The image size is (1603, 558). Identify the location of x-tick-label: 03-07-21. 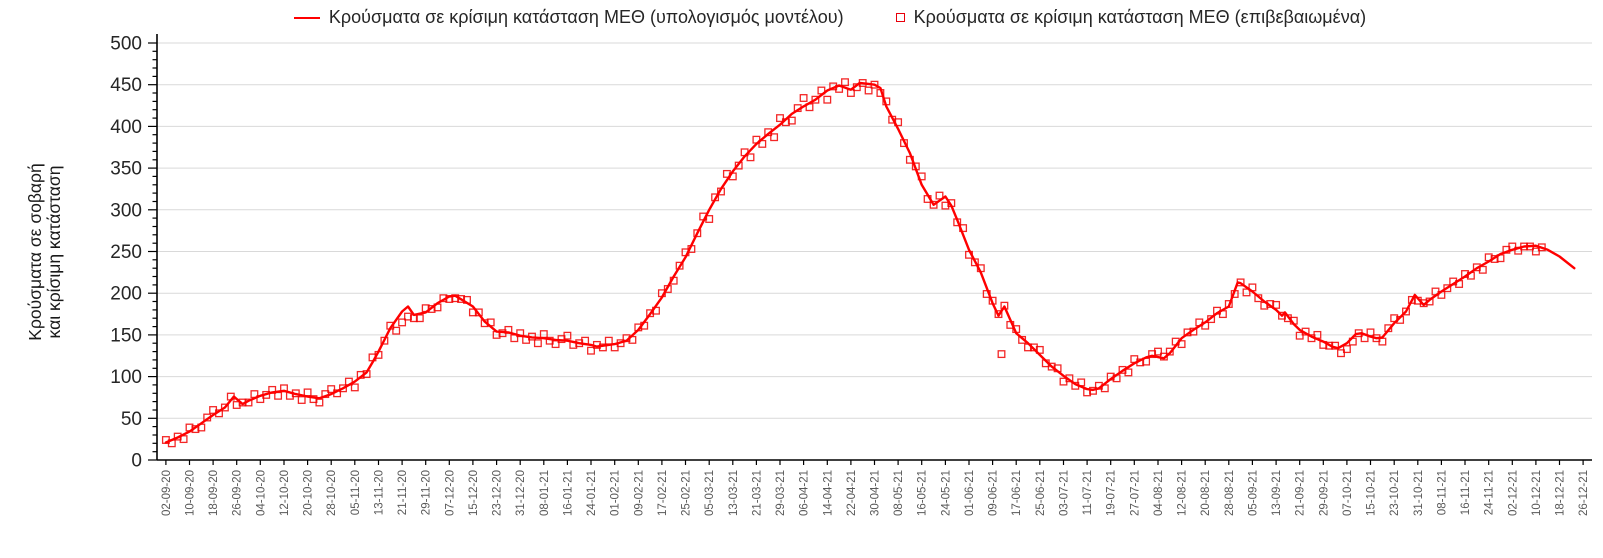
(1065, 493).